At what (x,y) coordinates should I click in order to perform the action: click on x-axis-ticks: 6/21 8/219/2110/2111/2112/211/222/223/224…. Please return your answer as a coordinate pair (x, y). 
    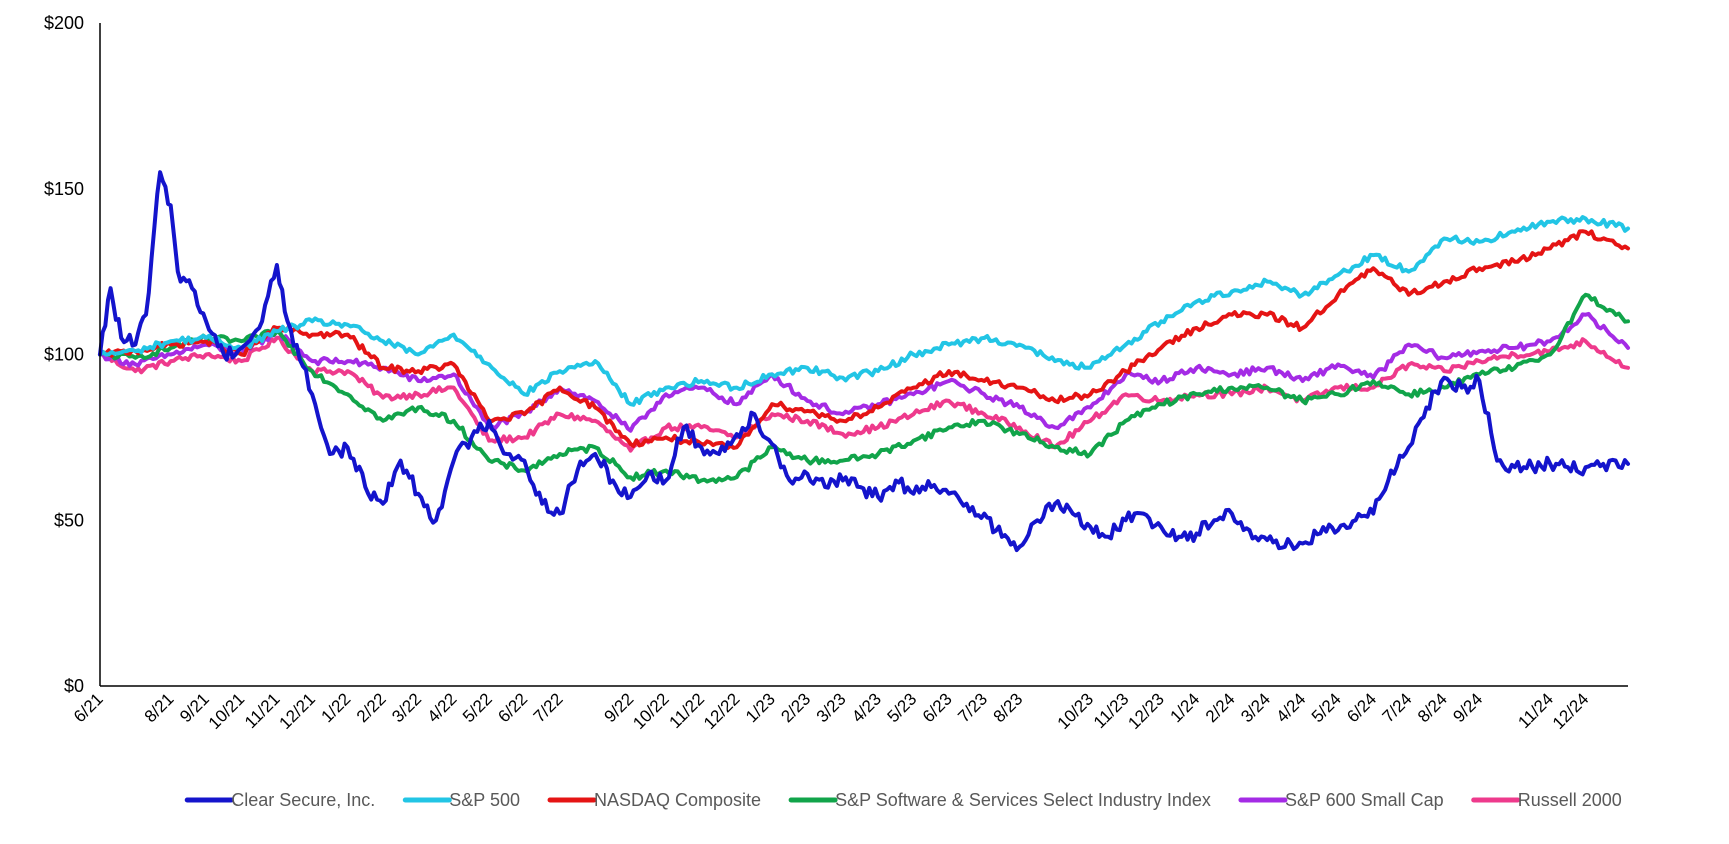
    Looking at the image, I should click on (831, 711).